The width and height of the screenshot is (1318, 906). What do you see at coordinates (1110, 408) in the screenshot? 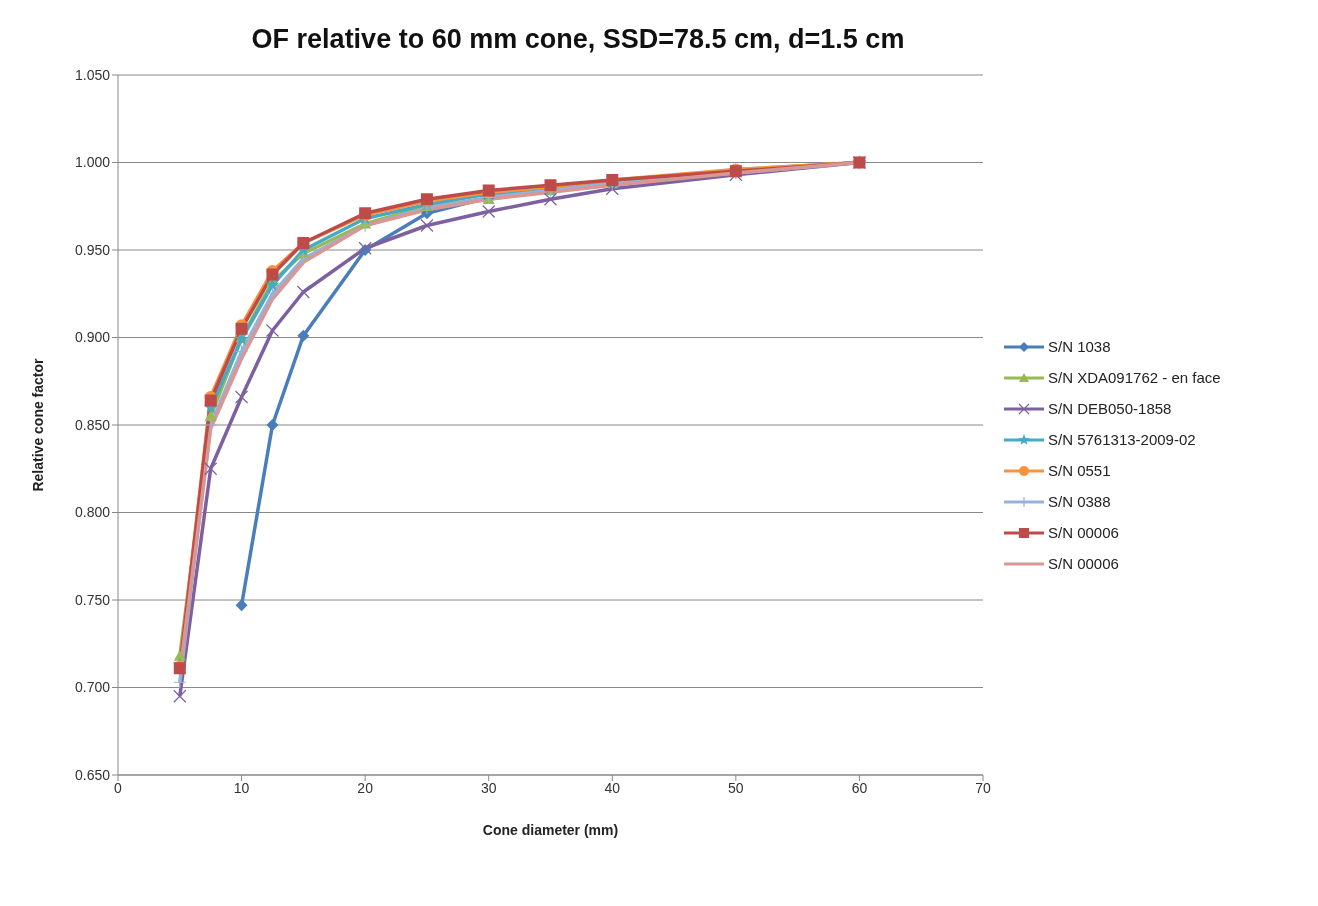
I see `legend-label: S/N DEB050-1858` at bounding box center [1110, 408].